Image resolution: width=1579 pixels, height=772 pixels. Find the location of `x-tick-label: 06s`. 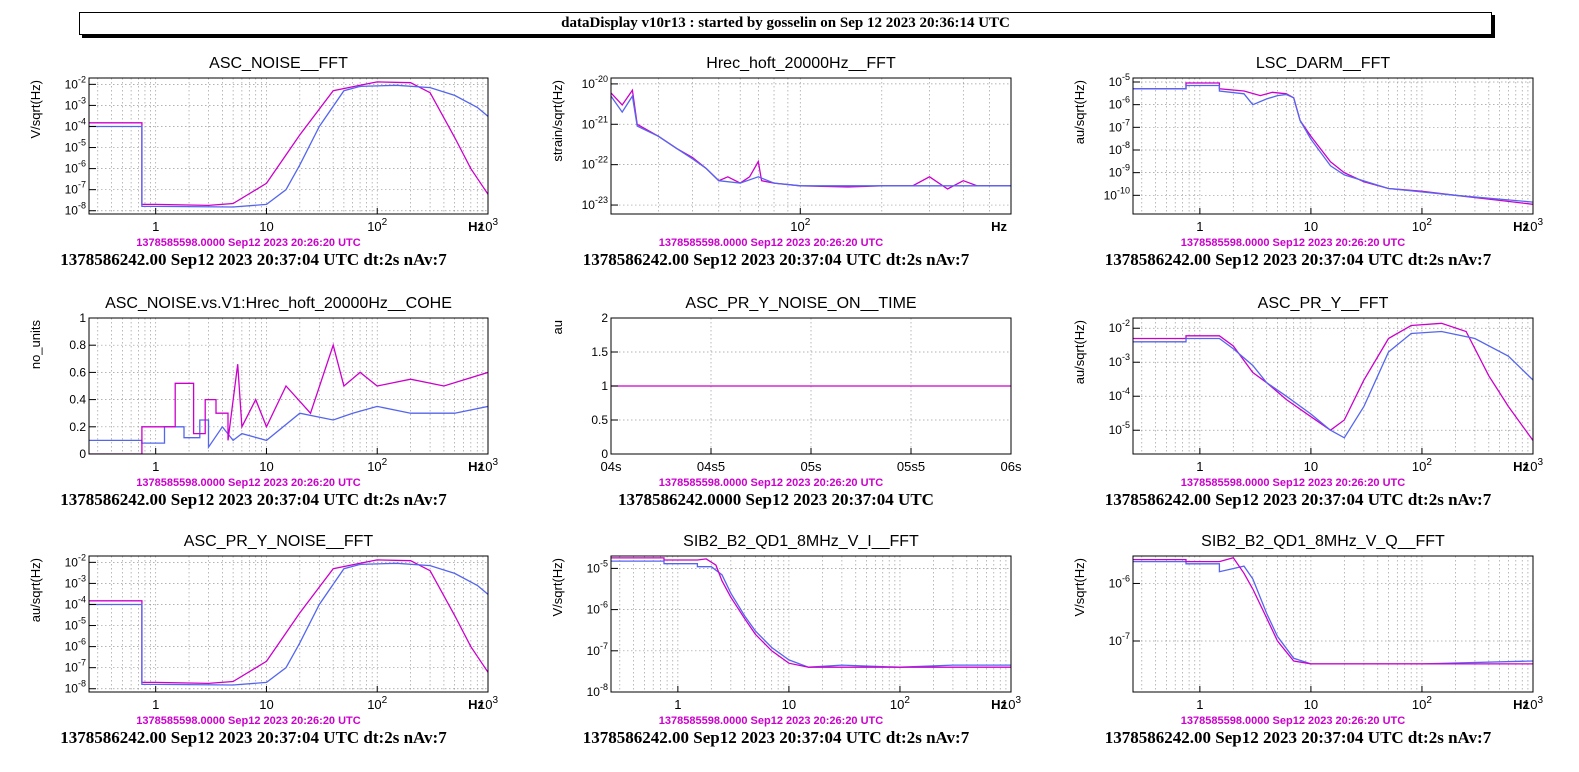

x-tick-label: 06s is located at coordinates (1011, 466).